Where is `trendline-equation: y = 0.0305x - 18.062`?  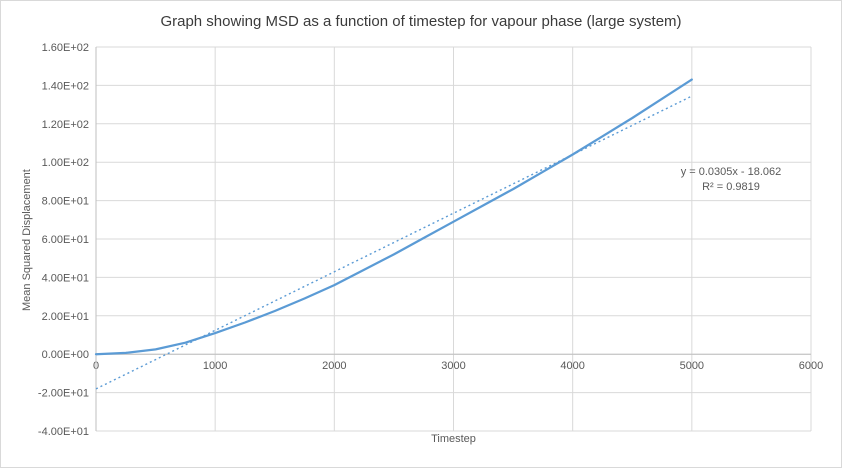
trendline-equation: y = 0.0305x - 18.062 is located at coordinates (731, 172).